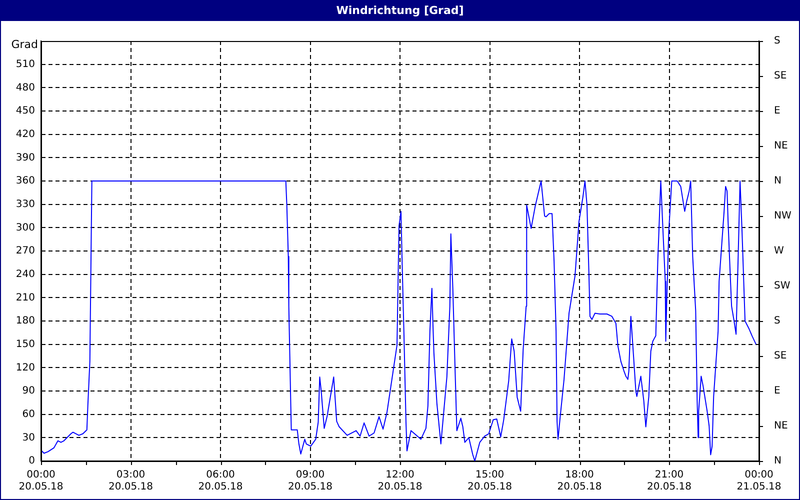 The image size is (800, 500). Describe the element at coordinates (25, 368) in the screenshot. I see `y-tick-label: 120` at that location.